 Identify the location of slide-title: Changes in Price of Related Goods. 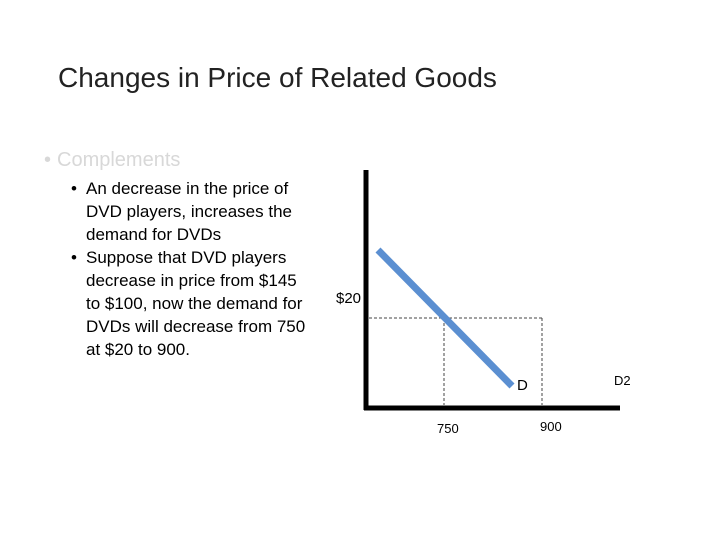
(277, 77).